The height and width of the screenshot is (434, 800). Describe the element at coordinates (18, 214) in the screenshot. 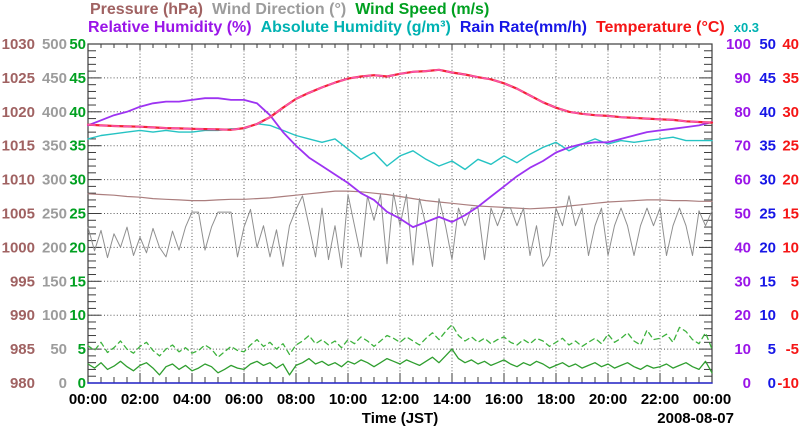

I see `tick-label-pressure: 1005` at that location.